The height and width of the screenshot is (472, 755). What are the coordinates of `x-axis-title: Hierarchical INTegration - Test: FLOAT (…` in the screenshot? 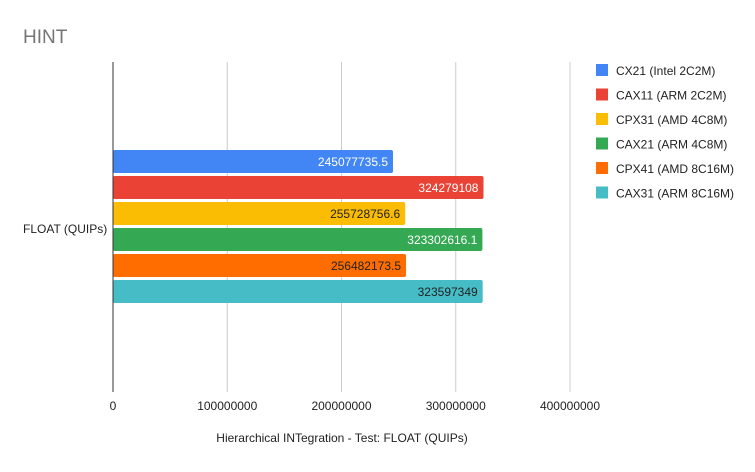 It's located at (341, 438).